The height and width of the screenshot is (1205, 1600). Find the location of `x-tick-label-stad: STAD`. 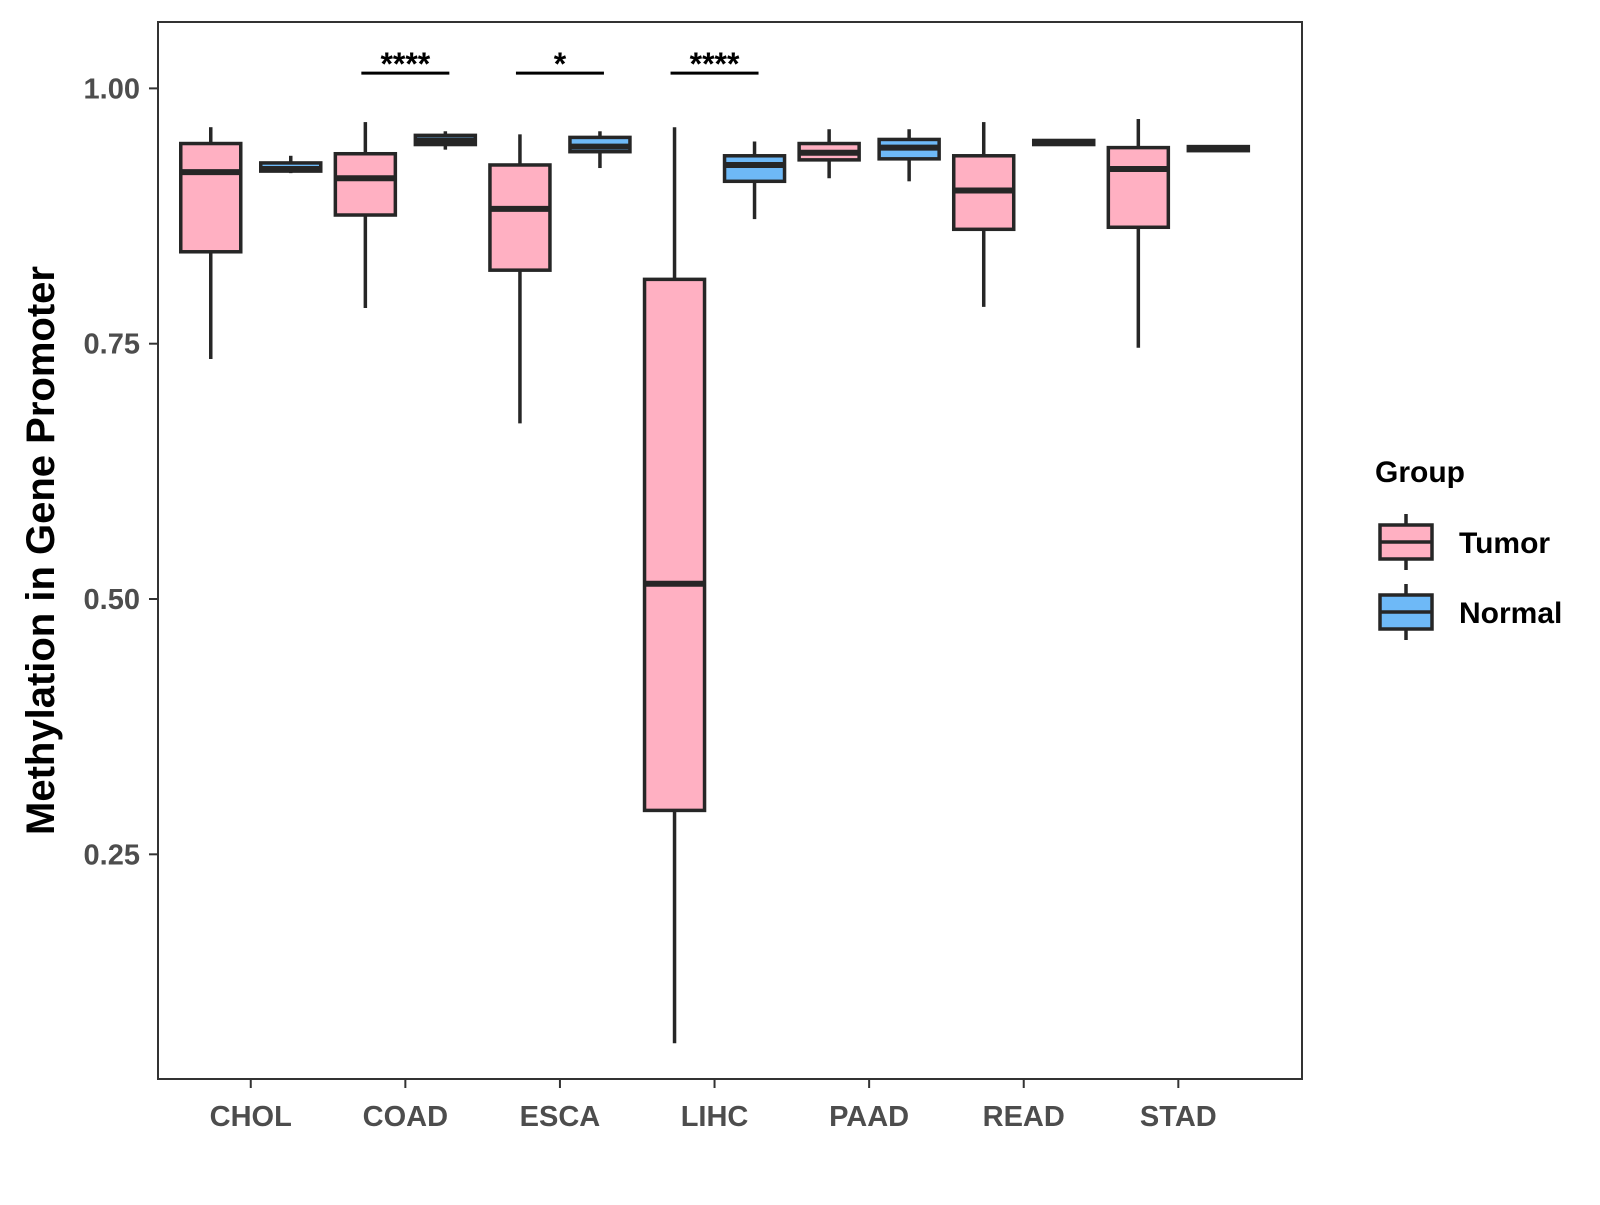

x-tick-label-stad: STAD is located at coordinates (1178, 1117).